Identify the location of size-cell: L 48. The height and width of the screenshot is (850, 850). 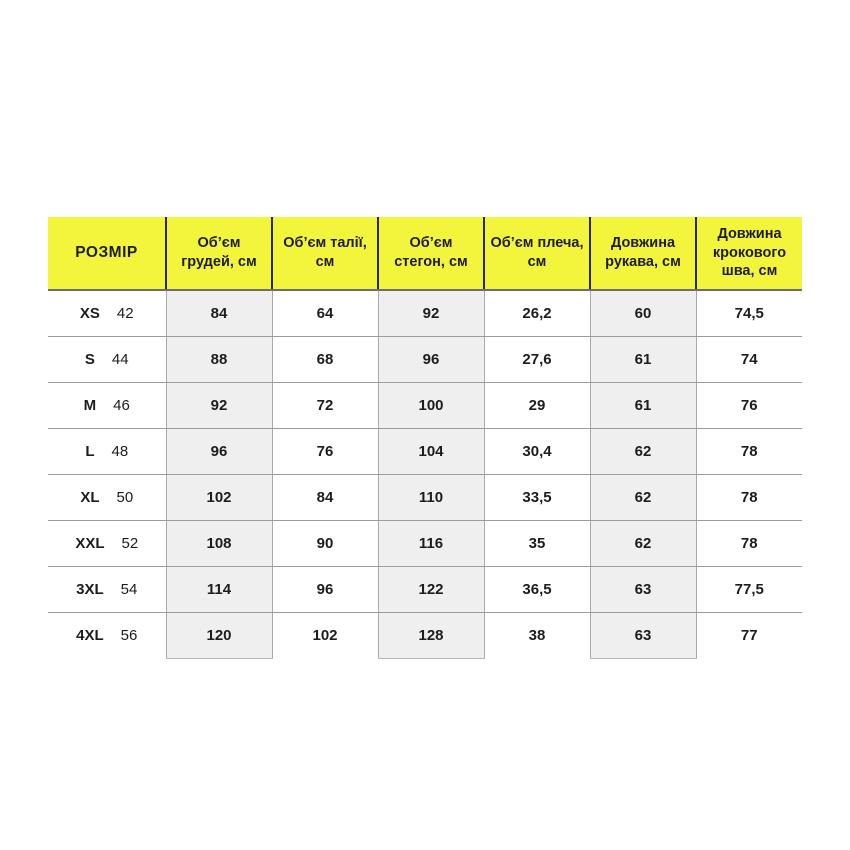
(107, 451).